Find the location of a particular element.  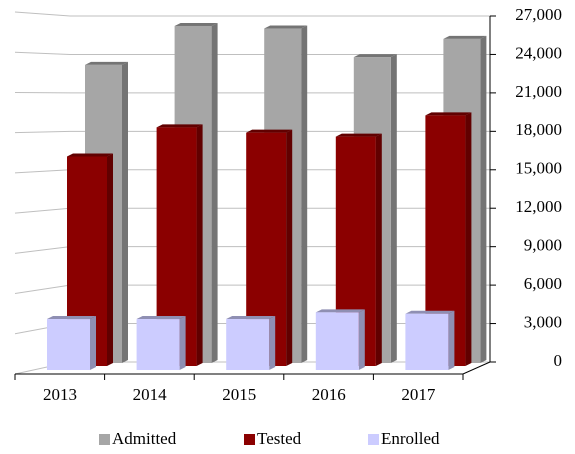

legend-label: Admitted is located at coordinates (144, 438).